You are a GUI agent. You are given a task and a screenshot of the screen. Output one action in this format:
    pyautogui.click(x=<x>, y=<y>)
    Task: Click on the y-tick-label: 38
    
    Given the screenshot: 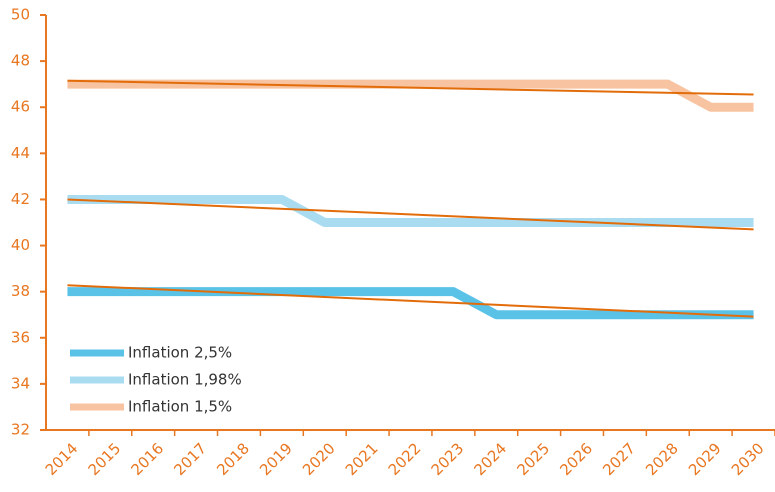 What is the action you would take?
    pyautogui.click(x=20, y=291)
    